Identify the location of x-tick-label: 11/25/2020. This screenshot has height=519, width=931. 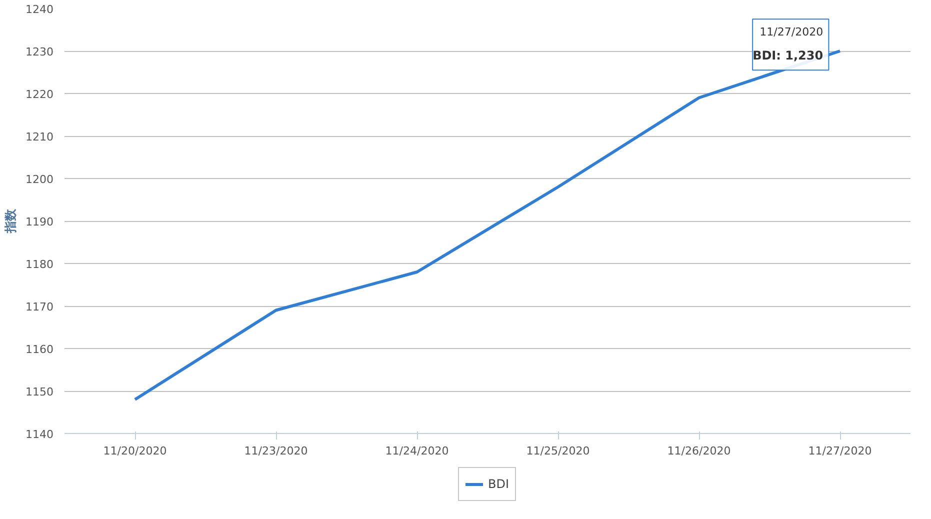
(558, 451).